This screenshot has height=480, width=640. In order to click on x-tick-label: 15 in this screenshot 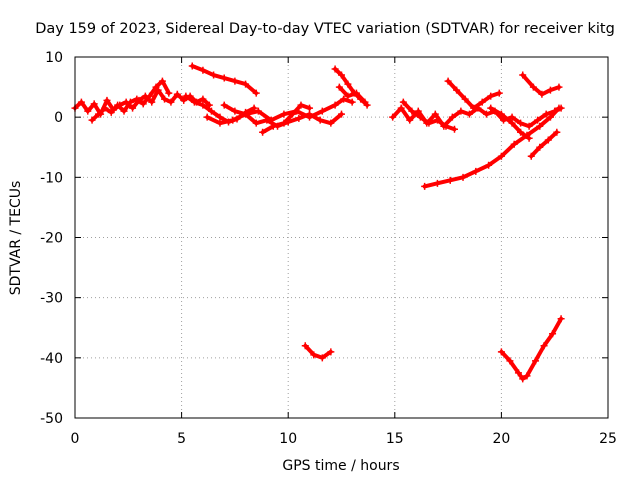, I will do `click(395, 439)`.